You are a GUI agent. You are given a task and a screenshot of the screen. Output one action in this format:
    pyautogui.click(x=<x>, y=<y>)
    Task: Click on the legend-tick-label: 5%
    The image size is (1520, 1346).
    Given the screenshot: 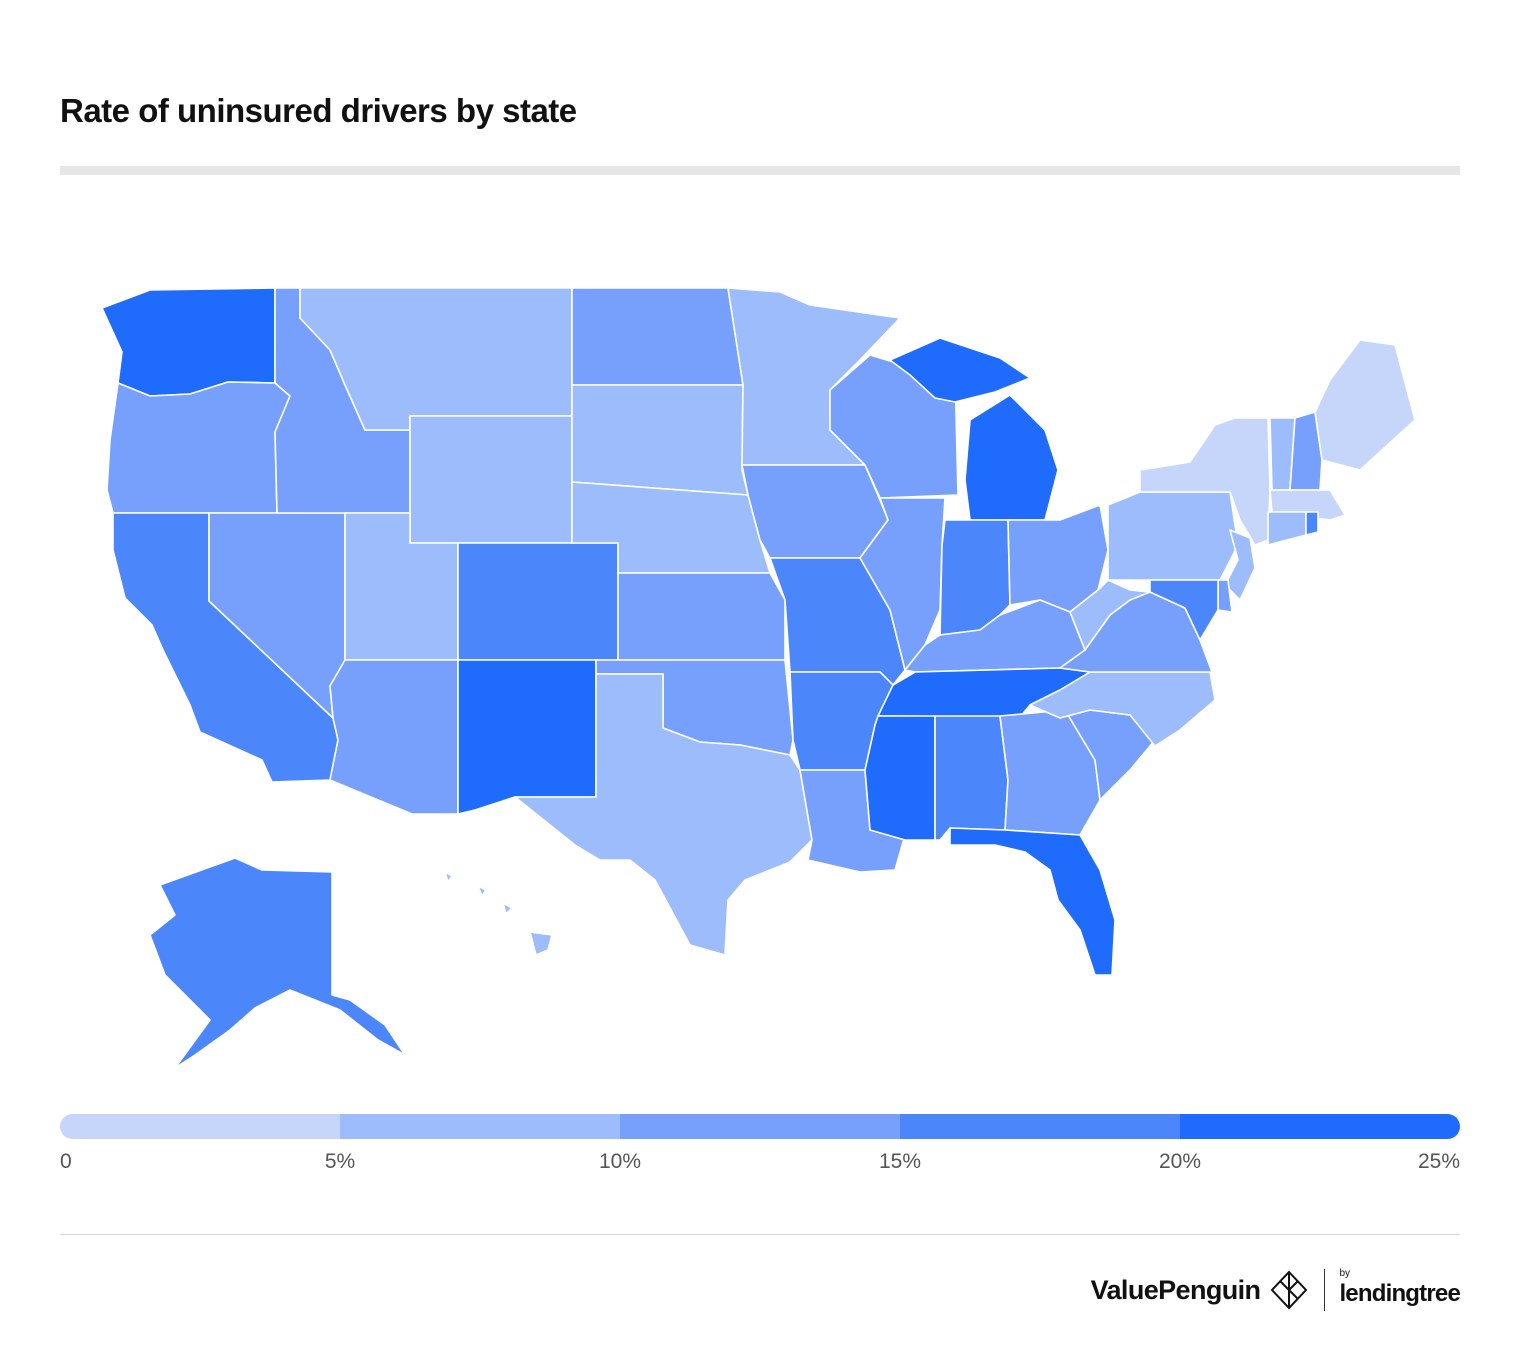 What is the action you would take?
    pyautogui.click(x=340, y=1161)
    